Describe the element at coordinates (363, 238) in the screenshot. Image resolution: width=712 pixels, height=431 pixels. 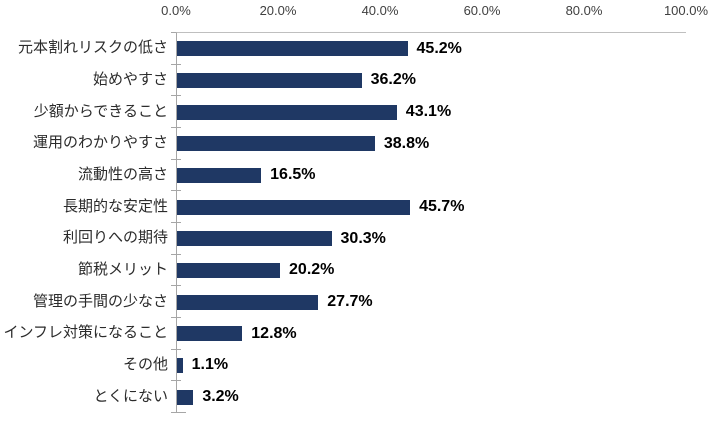
I see `bar-value-label: 30.3%` at that location.